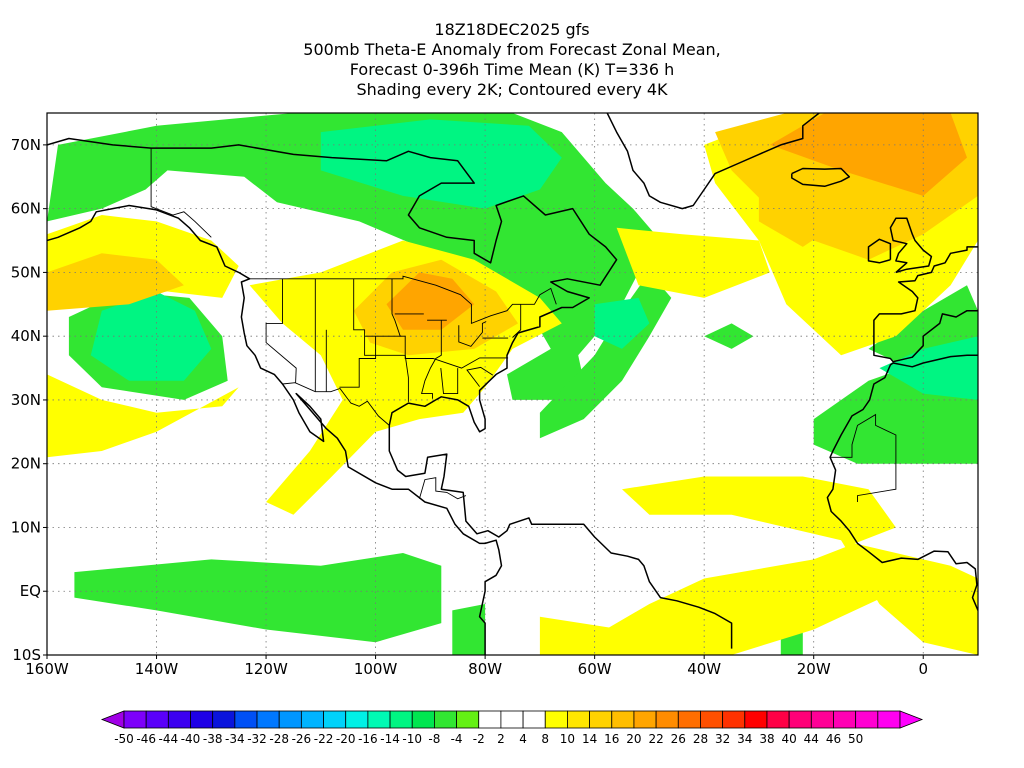 Image resolution: width=1024 pixels, height=768 pixels. What do you see at coordinates (279, 739) in the screenshot?
I see `colorbar-label: -28` at bounding box center [279, 739].